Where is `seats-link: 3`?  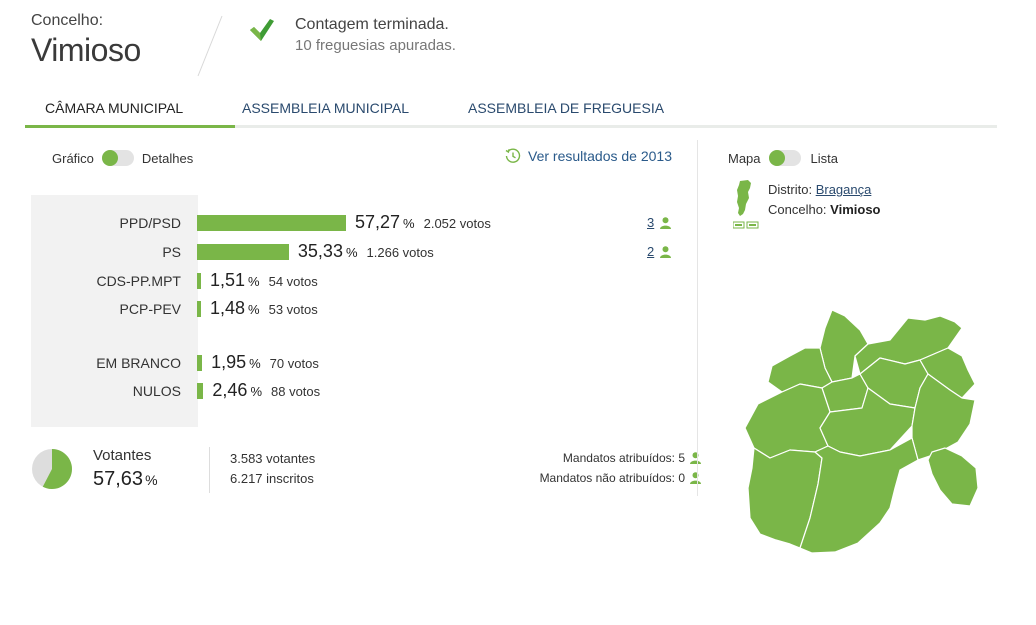
seats-link: 3 is located at coordinates (659, 222).